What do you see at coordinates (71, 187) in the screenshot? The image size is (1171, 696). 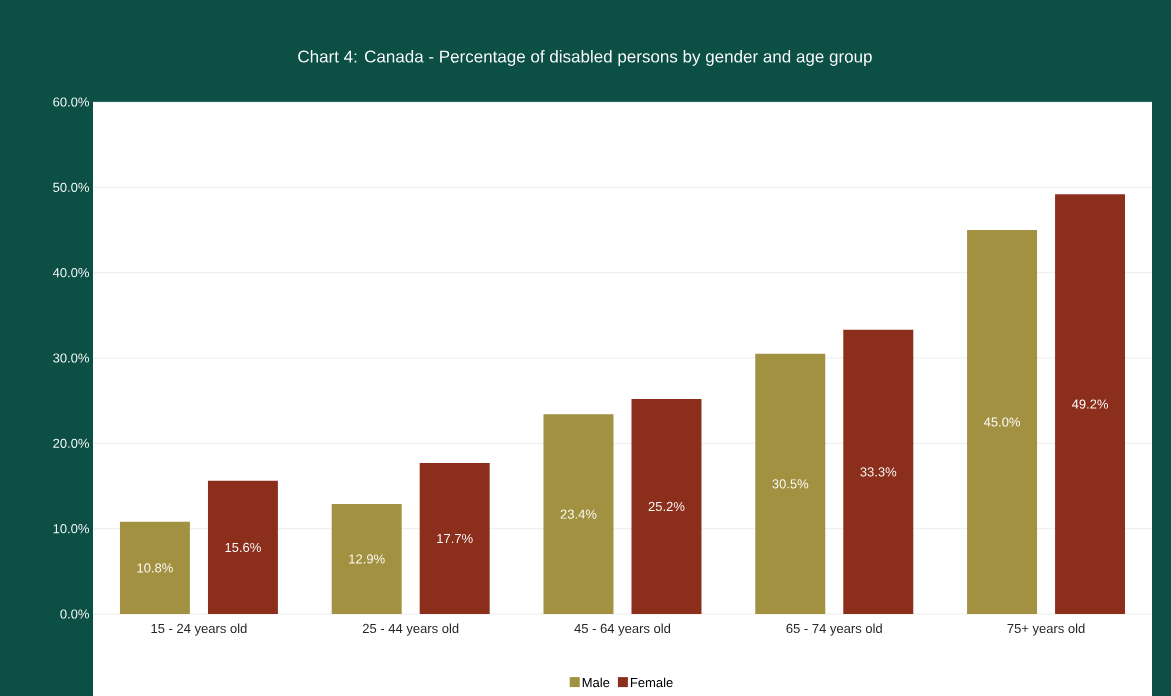 I see `y-tick-label: 50.0%` at bounding box center [71, 187].